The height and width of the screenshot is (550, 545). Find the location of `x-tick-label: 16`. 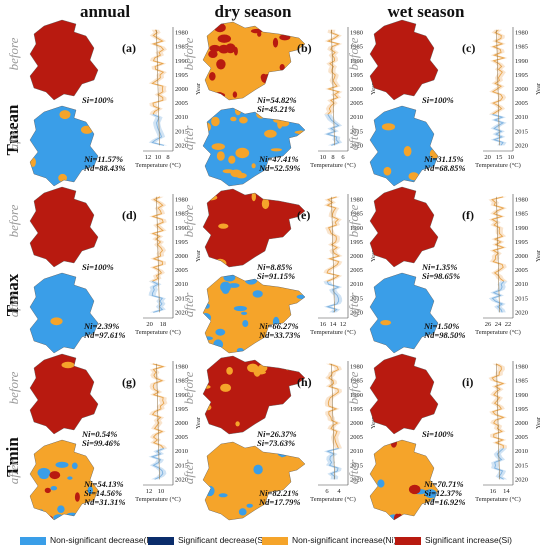

x-tick-label: 16 is located at coordinates (493, 491).